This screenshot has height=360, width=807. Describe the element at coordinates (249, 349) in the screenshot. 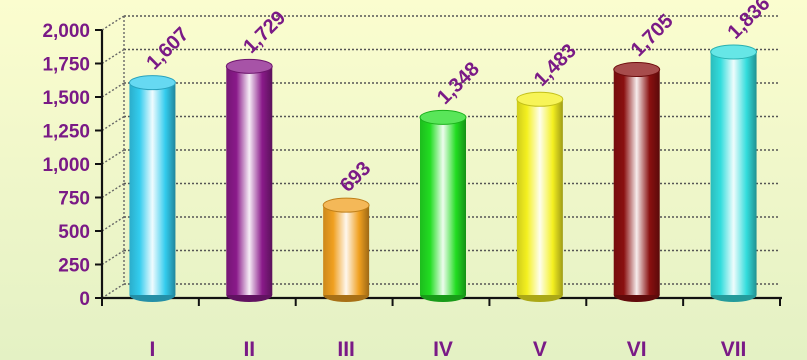

I see `x-tick-label: II` at that location.